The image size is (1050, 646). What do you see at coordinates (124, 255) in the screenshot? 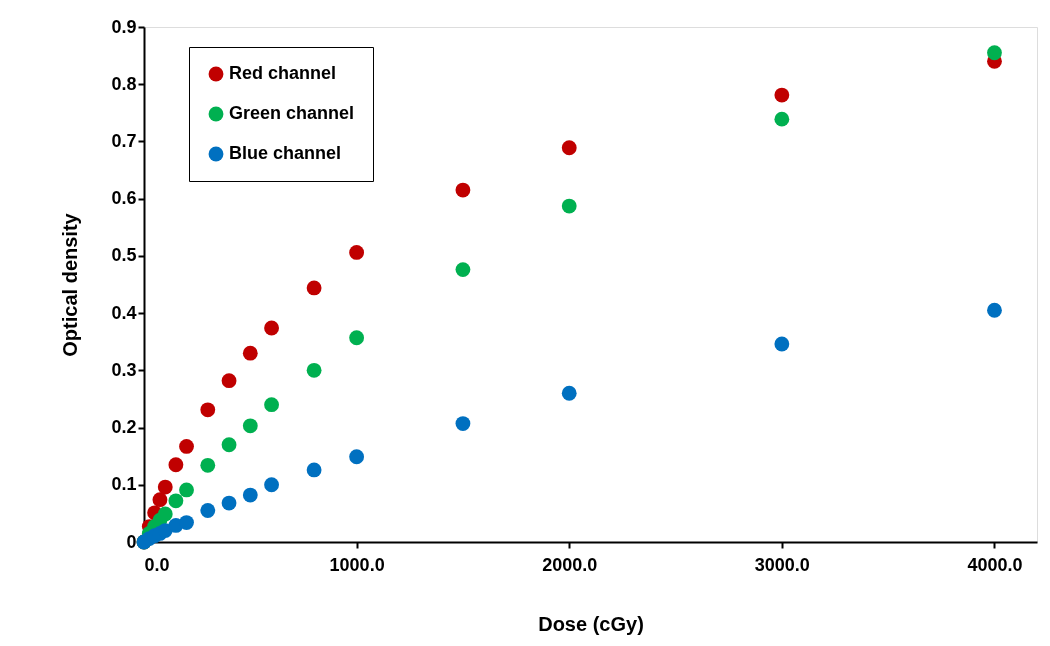
I see `y-tick-label: 0.5` at bounding box center [124, 255].